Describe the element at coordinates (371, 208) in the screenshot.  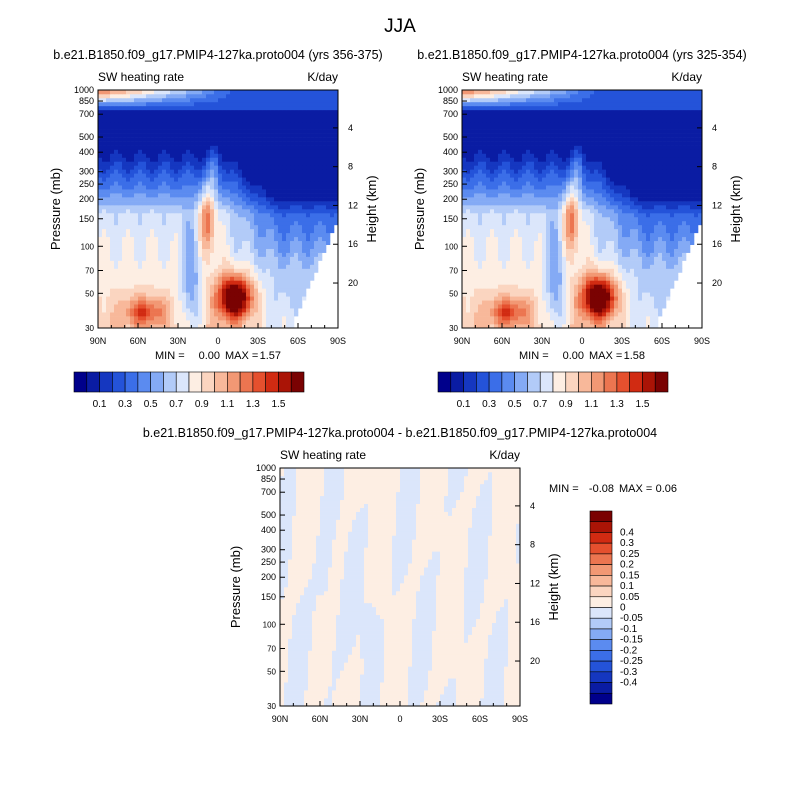
I see `panel-1-y2label: Height (km)` at that location.